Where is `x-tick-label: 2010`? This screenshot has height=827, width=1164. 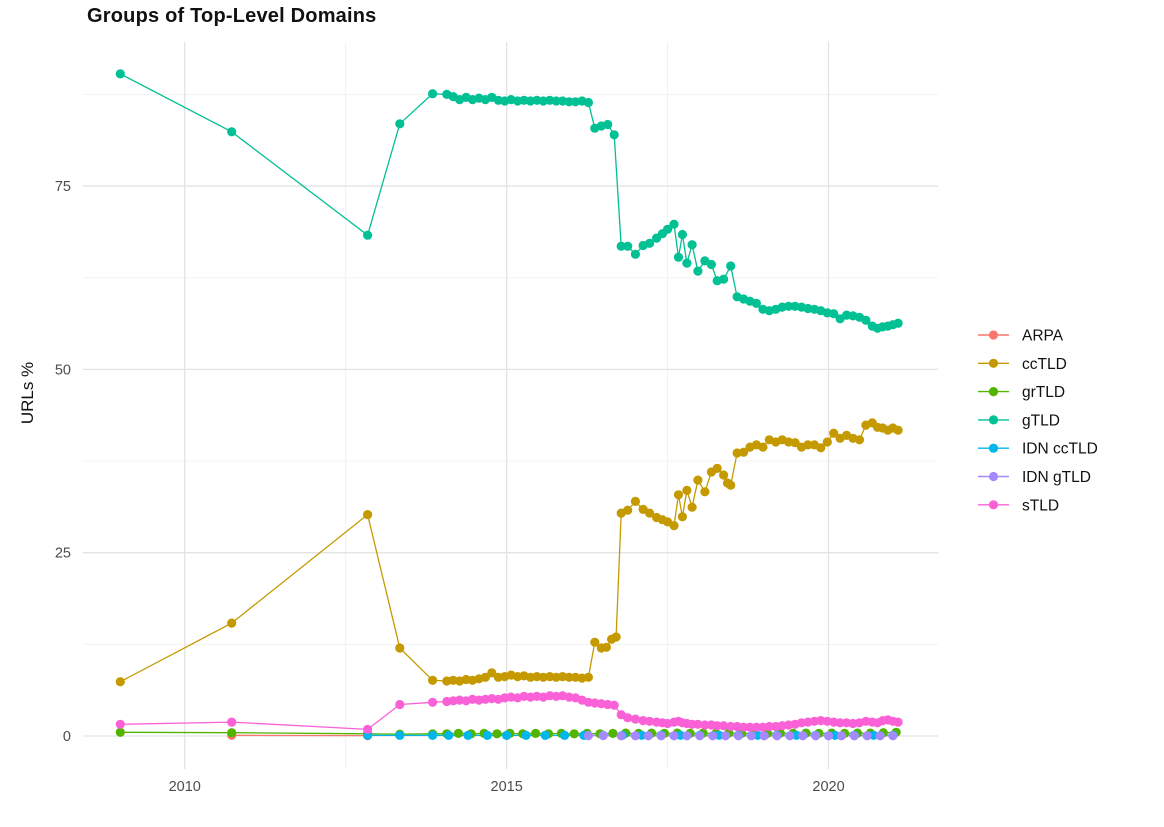 x-tick-label: 2010 is located at coordinates (185, 787).